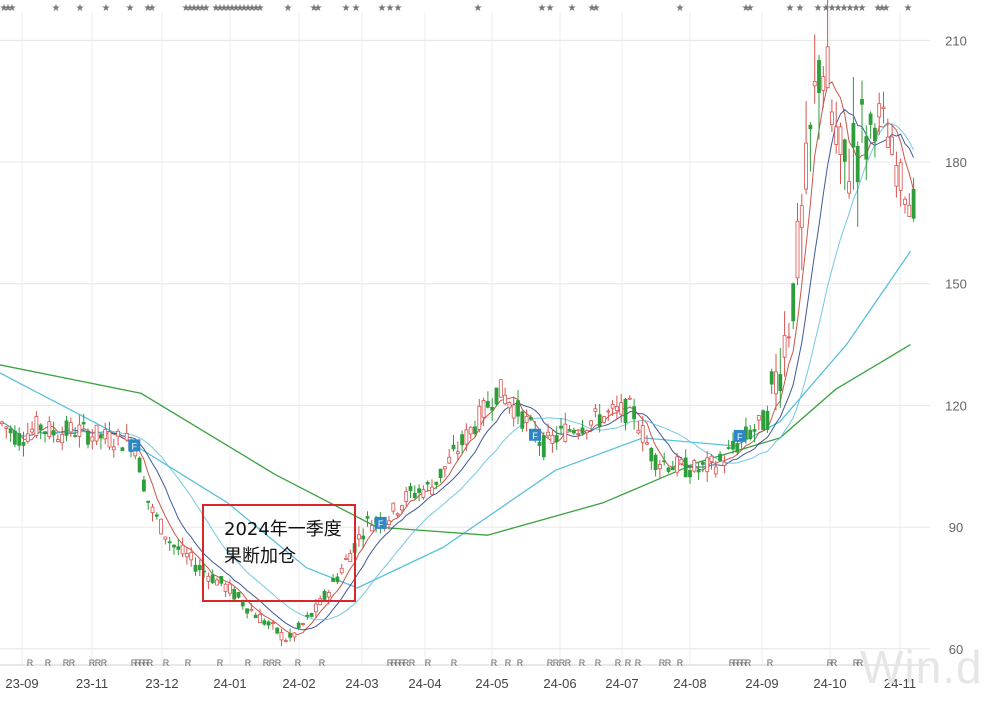  What do you see at coordinates (559, 683) in the screenshot?
I see `x-tick-label: 24-06` at bounding box center [559, 683].